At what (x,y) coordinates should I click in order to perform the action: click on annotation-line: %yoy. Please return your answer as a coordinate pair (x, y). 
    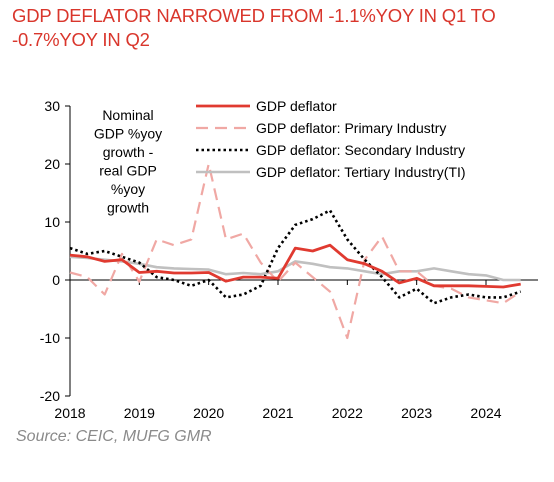
    Looking at the image, I should click on (128, 189).